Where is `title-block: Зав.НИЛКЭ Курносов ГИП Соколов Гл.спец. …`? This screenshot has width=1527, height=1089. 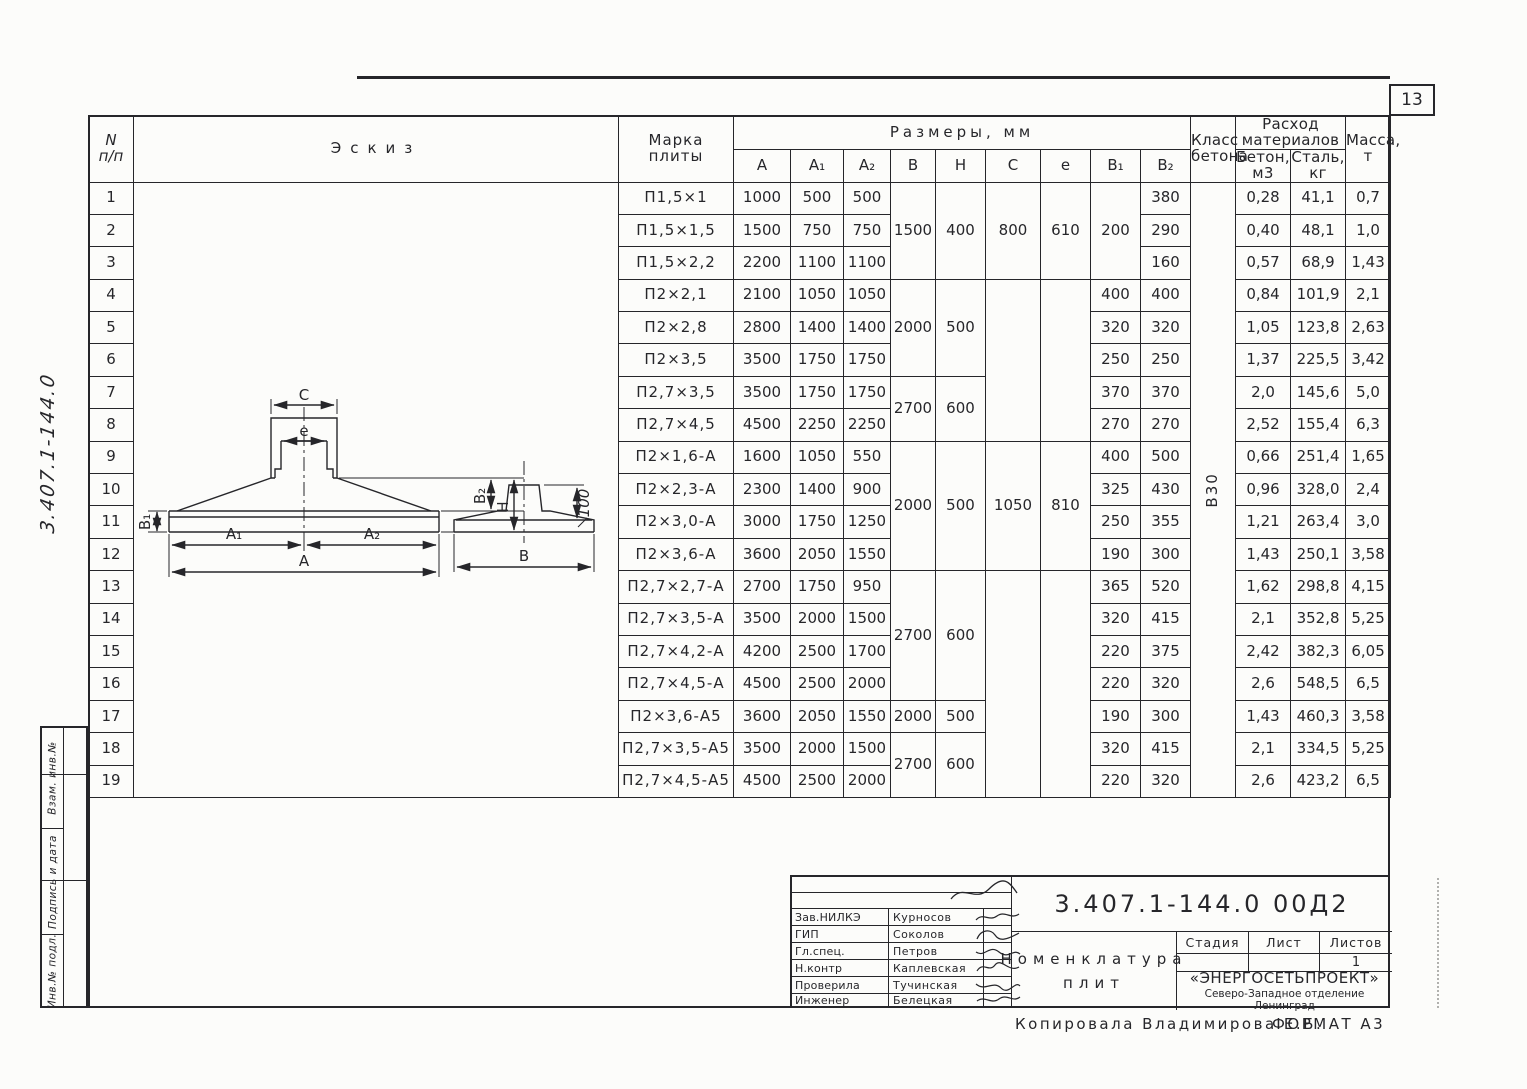 title-block: Зав.НИЛКЭ Курносов ГИП Соколов Гл.спец. … is located at coordinates (1091, 943).